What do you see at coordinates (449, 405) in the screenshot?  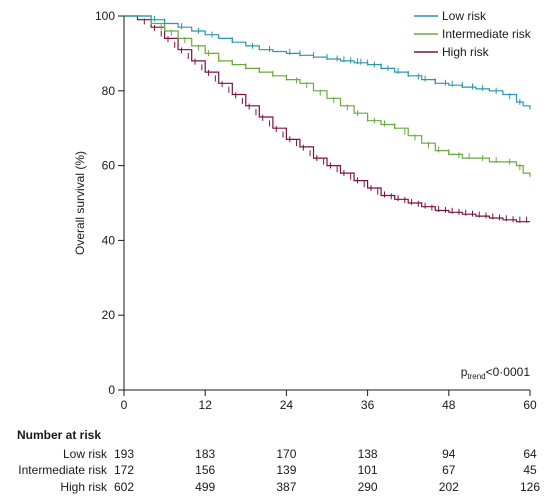 I see `x-tick-label: 48` at bounding box center [449, 405].